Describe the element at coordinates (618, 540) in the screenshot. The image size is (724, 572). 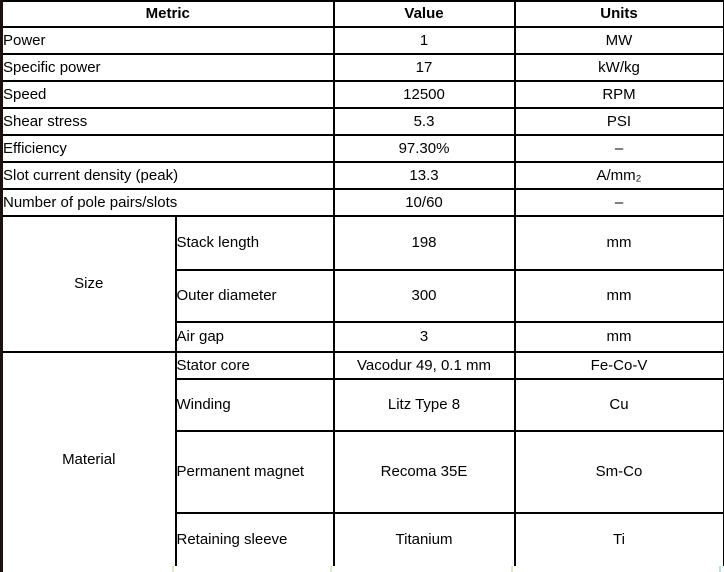
I see `cell-units: Ti` at that location.